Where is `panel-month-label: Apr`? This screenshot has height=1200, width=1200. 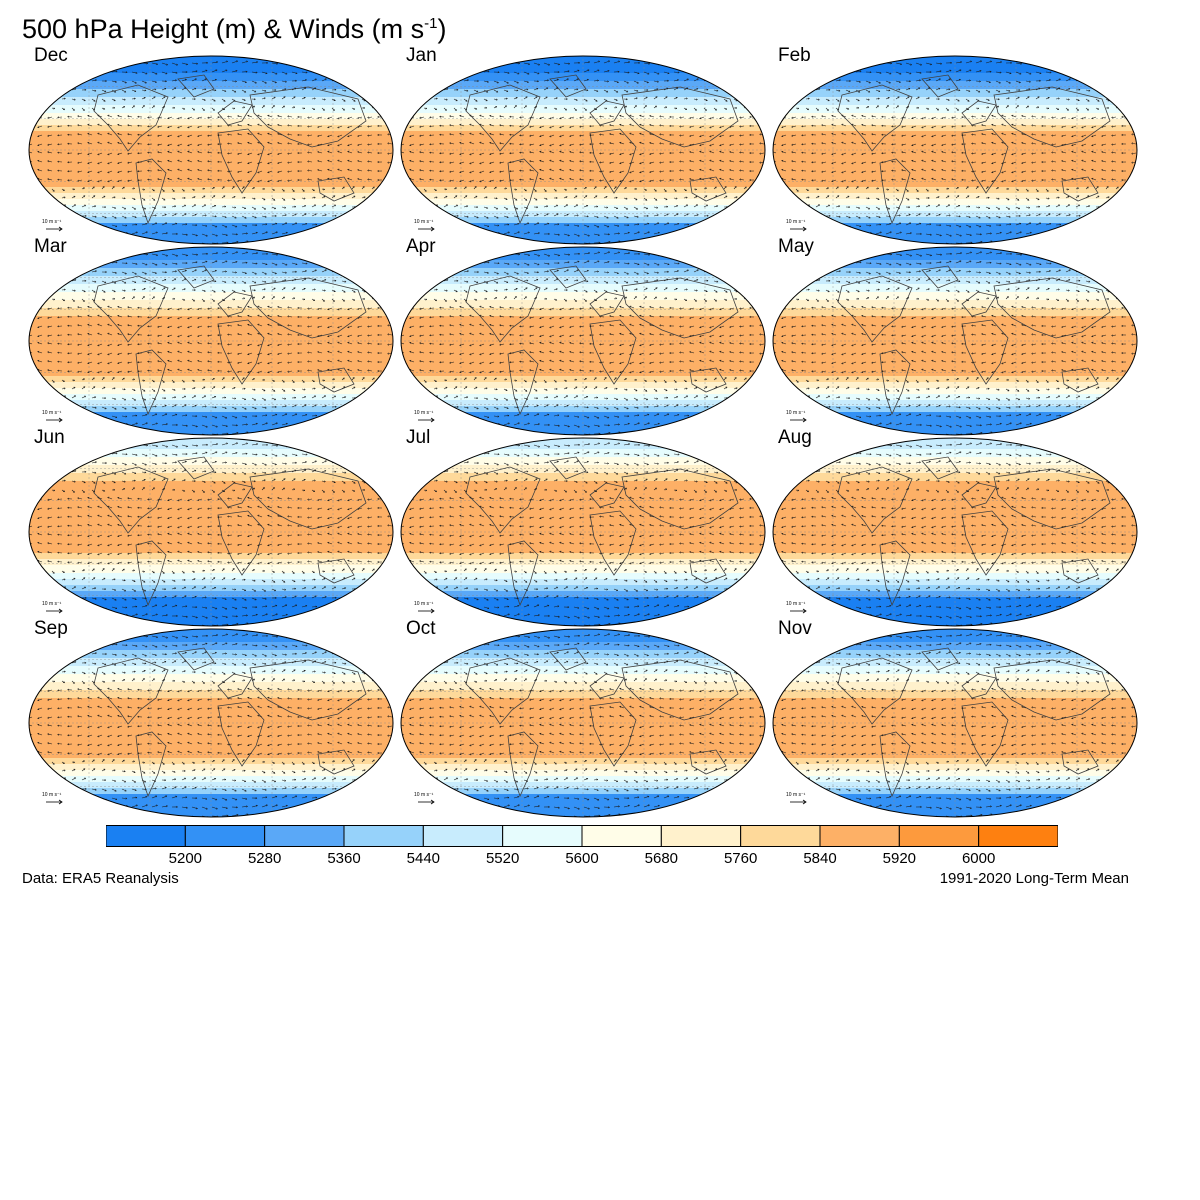
panel-month-label: Apr is located at coordinates (421, 246).